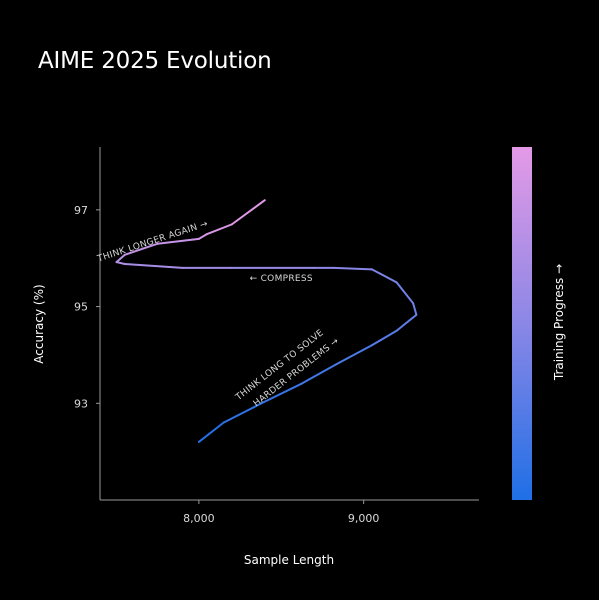 The height and width of the screenshot is (600, 599). I want to click on annotation-label: THINK LONGER AGAIN →, so click(152, 242).